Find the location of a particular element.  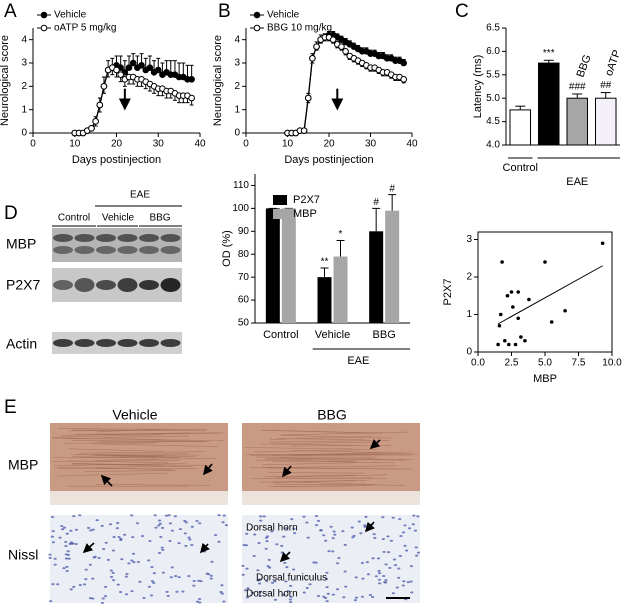

row-label: Nissl is located at coordinates (23, 555).